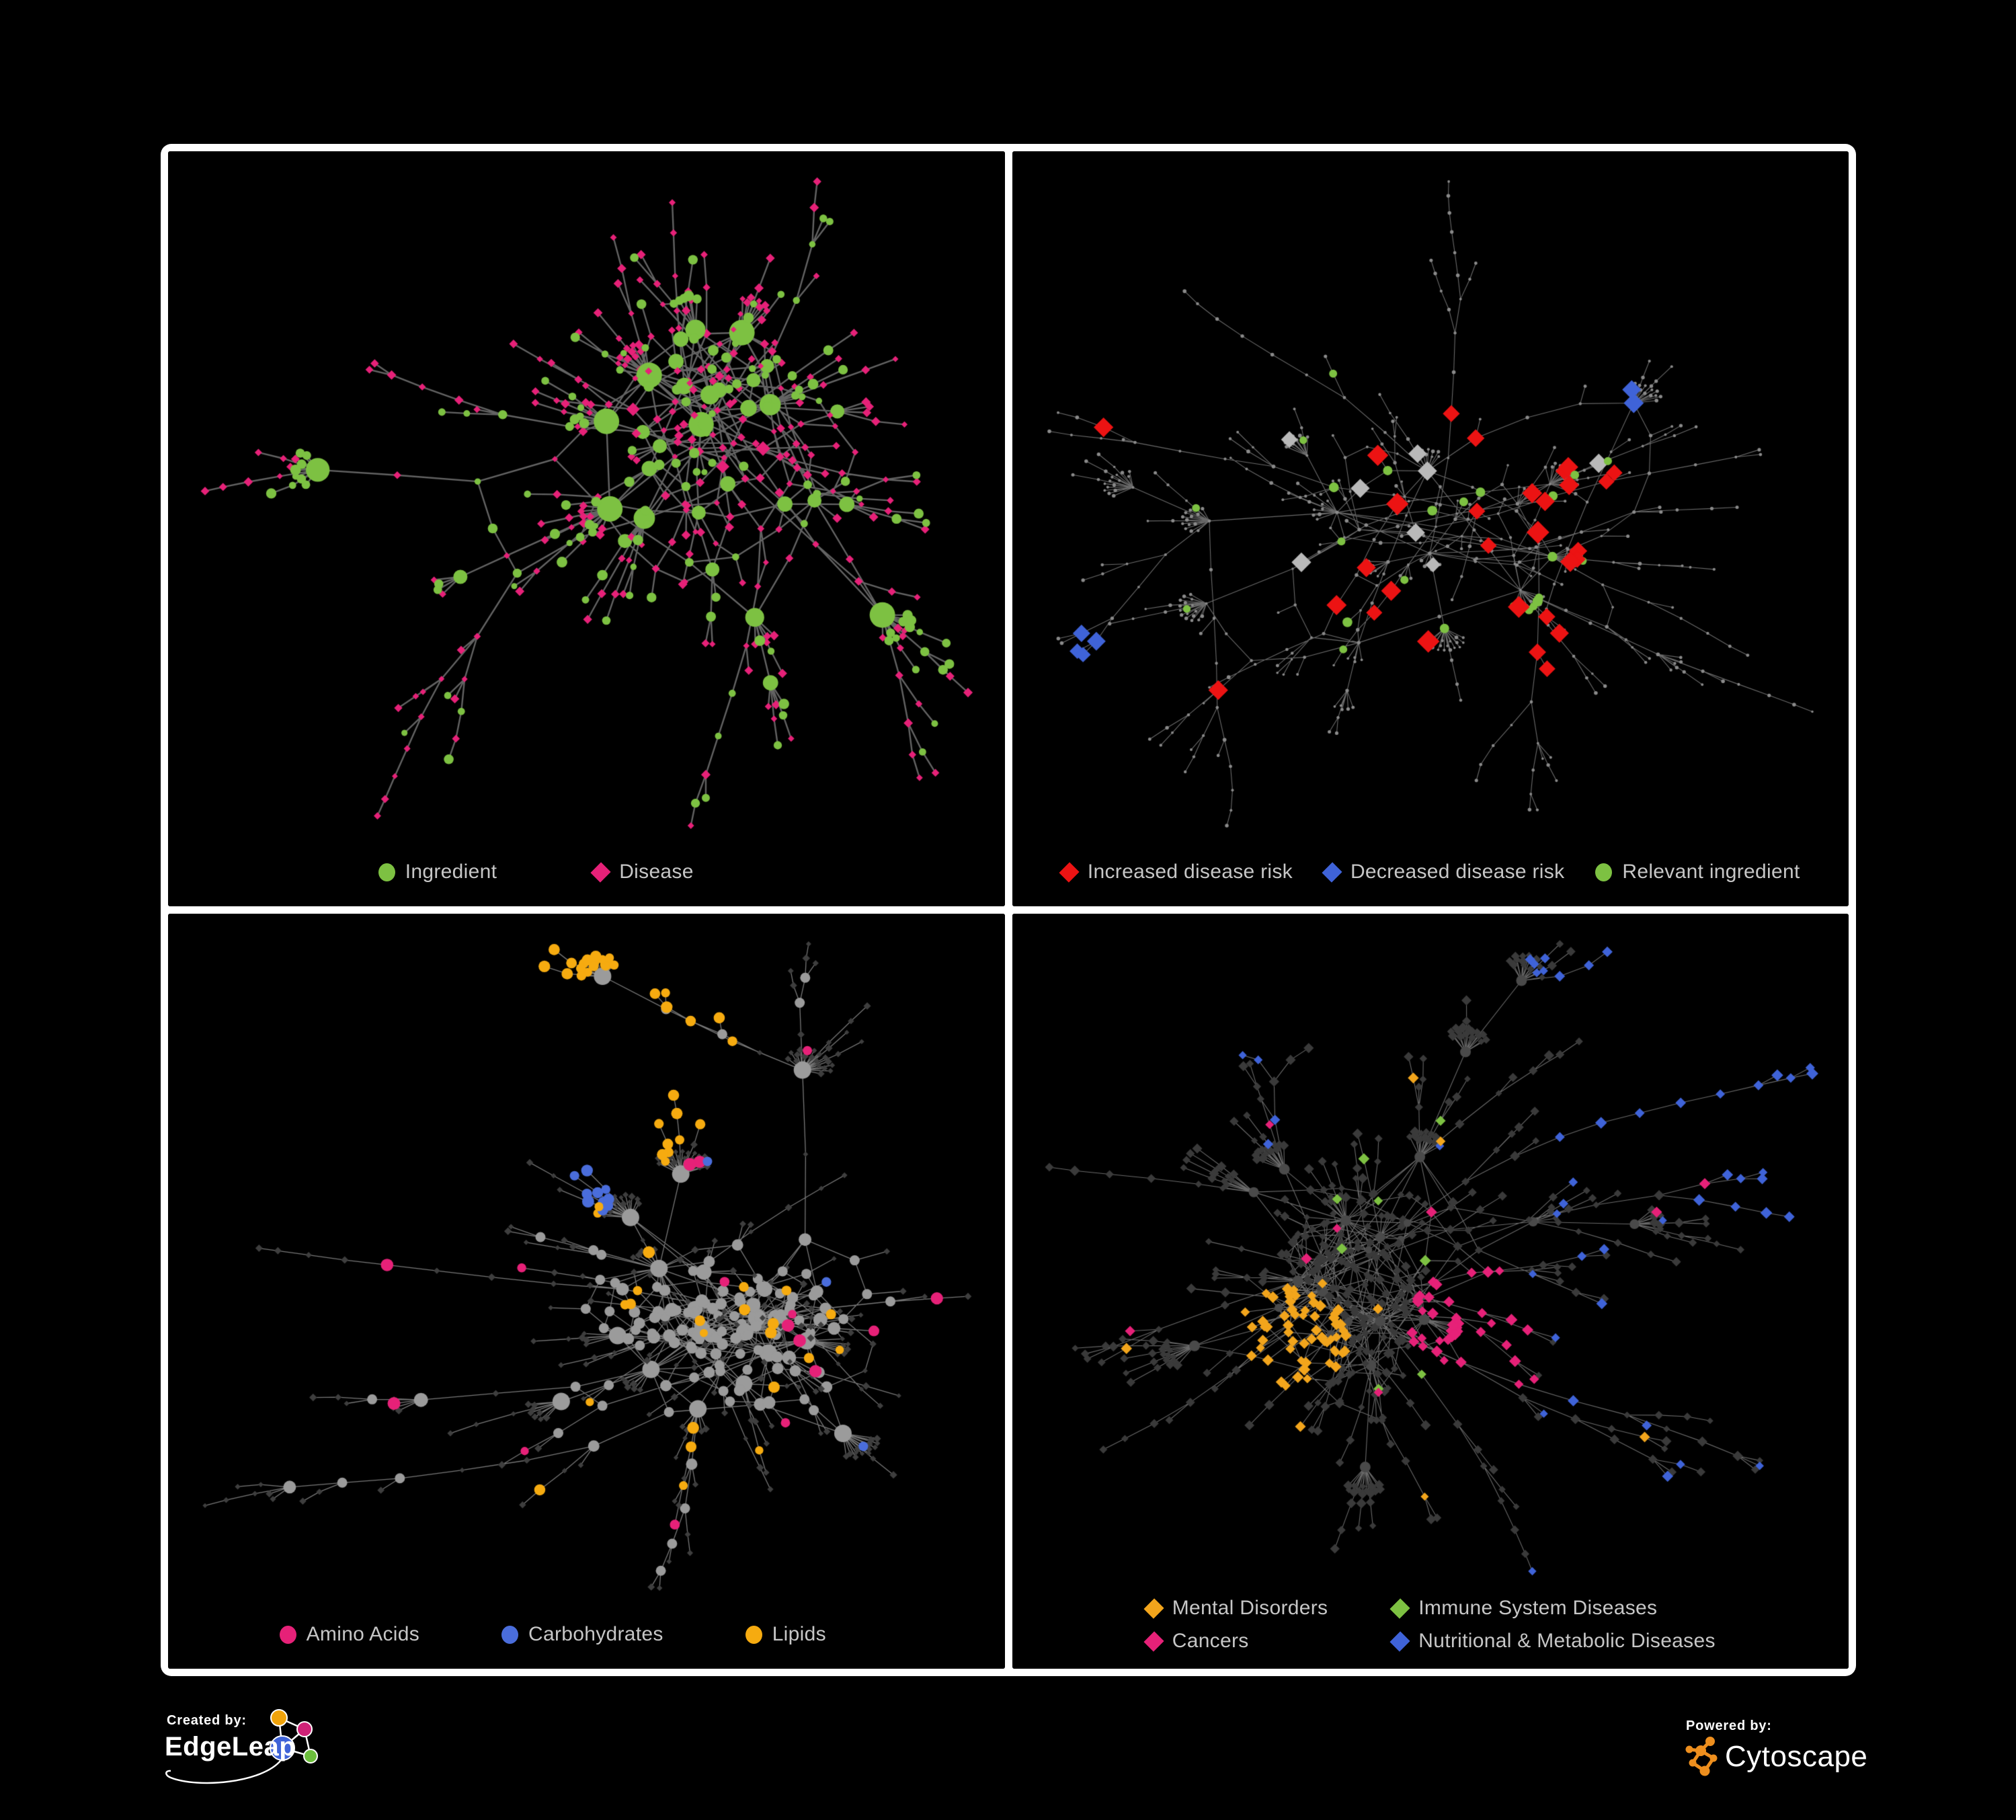 The width and height of the screenshot is (2016, 1820). Describe the element at coordinates (230, 1747) in the screenshot. I see `edgeleap-brand-name: EdgeLeap` at that location.